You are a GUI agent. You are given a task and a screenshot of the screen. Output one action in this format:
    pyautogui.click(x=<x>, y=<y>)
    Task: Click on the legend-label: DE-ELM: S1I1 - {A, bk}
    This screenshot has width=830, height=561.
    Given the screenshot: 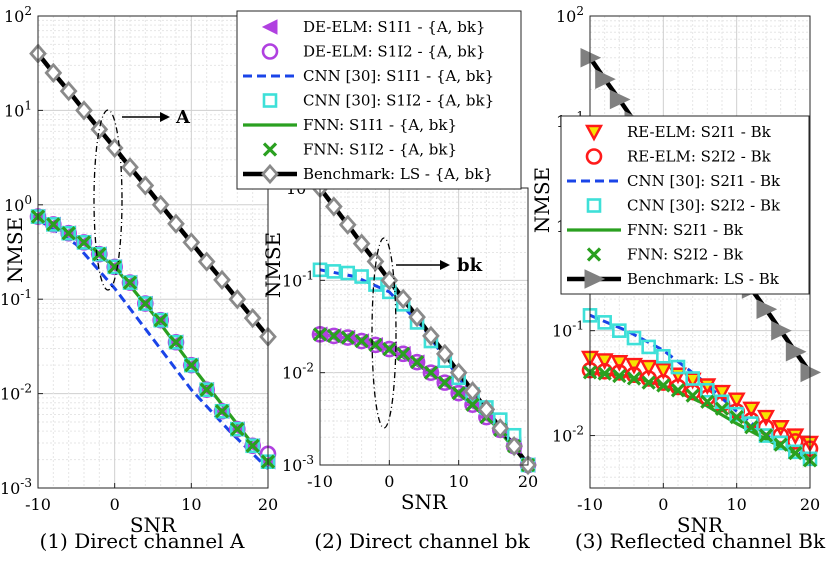 What is the action you would take?
    pyautogui.click(x=394, y=27)
    